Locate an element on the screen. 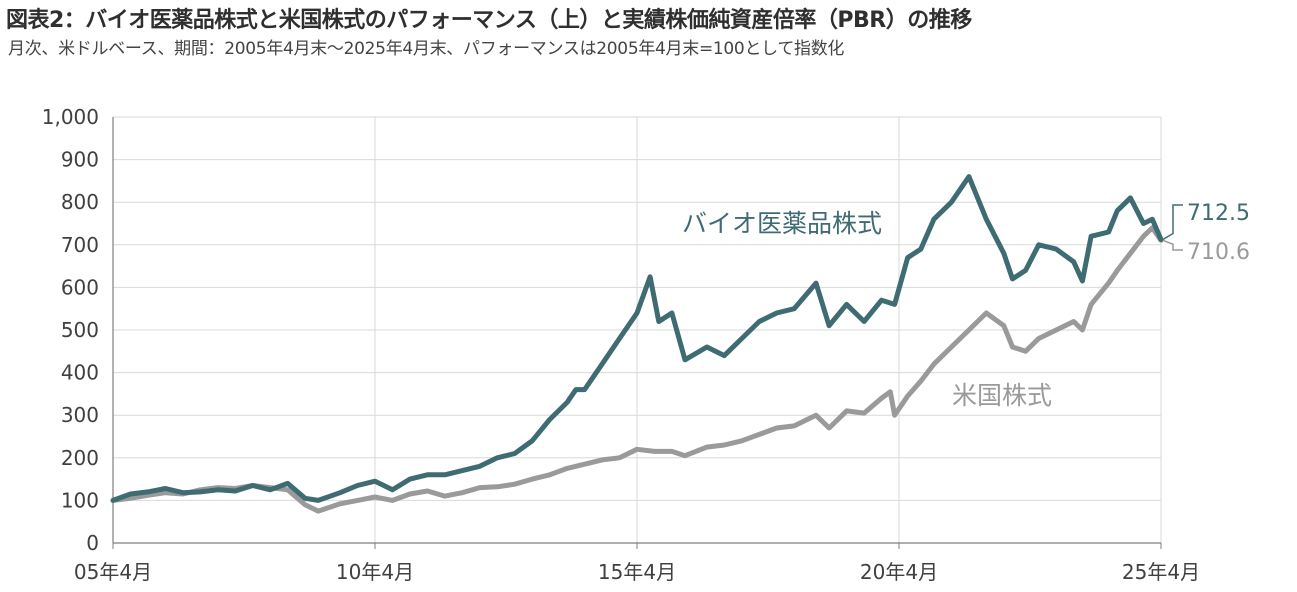 The height and width of the screenshot is (592, 1297). y-tick-label: 1,000 is located at coordinates (70, 117).